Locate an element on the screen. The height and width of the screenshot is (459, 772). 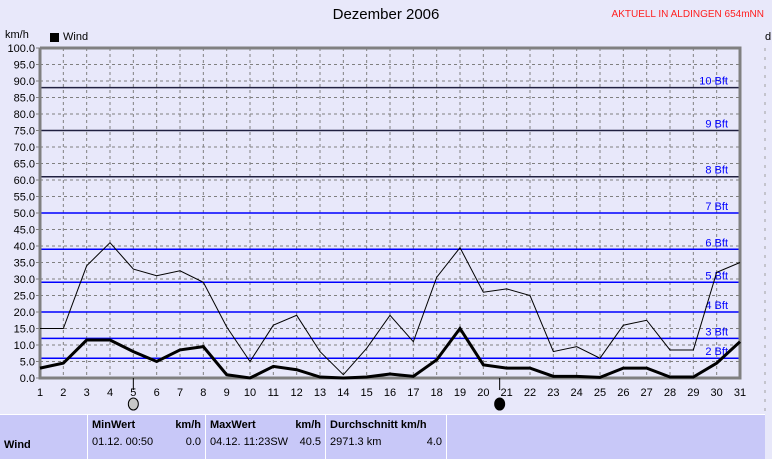
y-tick-label: 10.0 is located at coordinates (24, 346).